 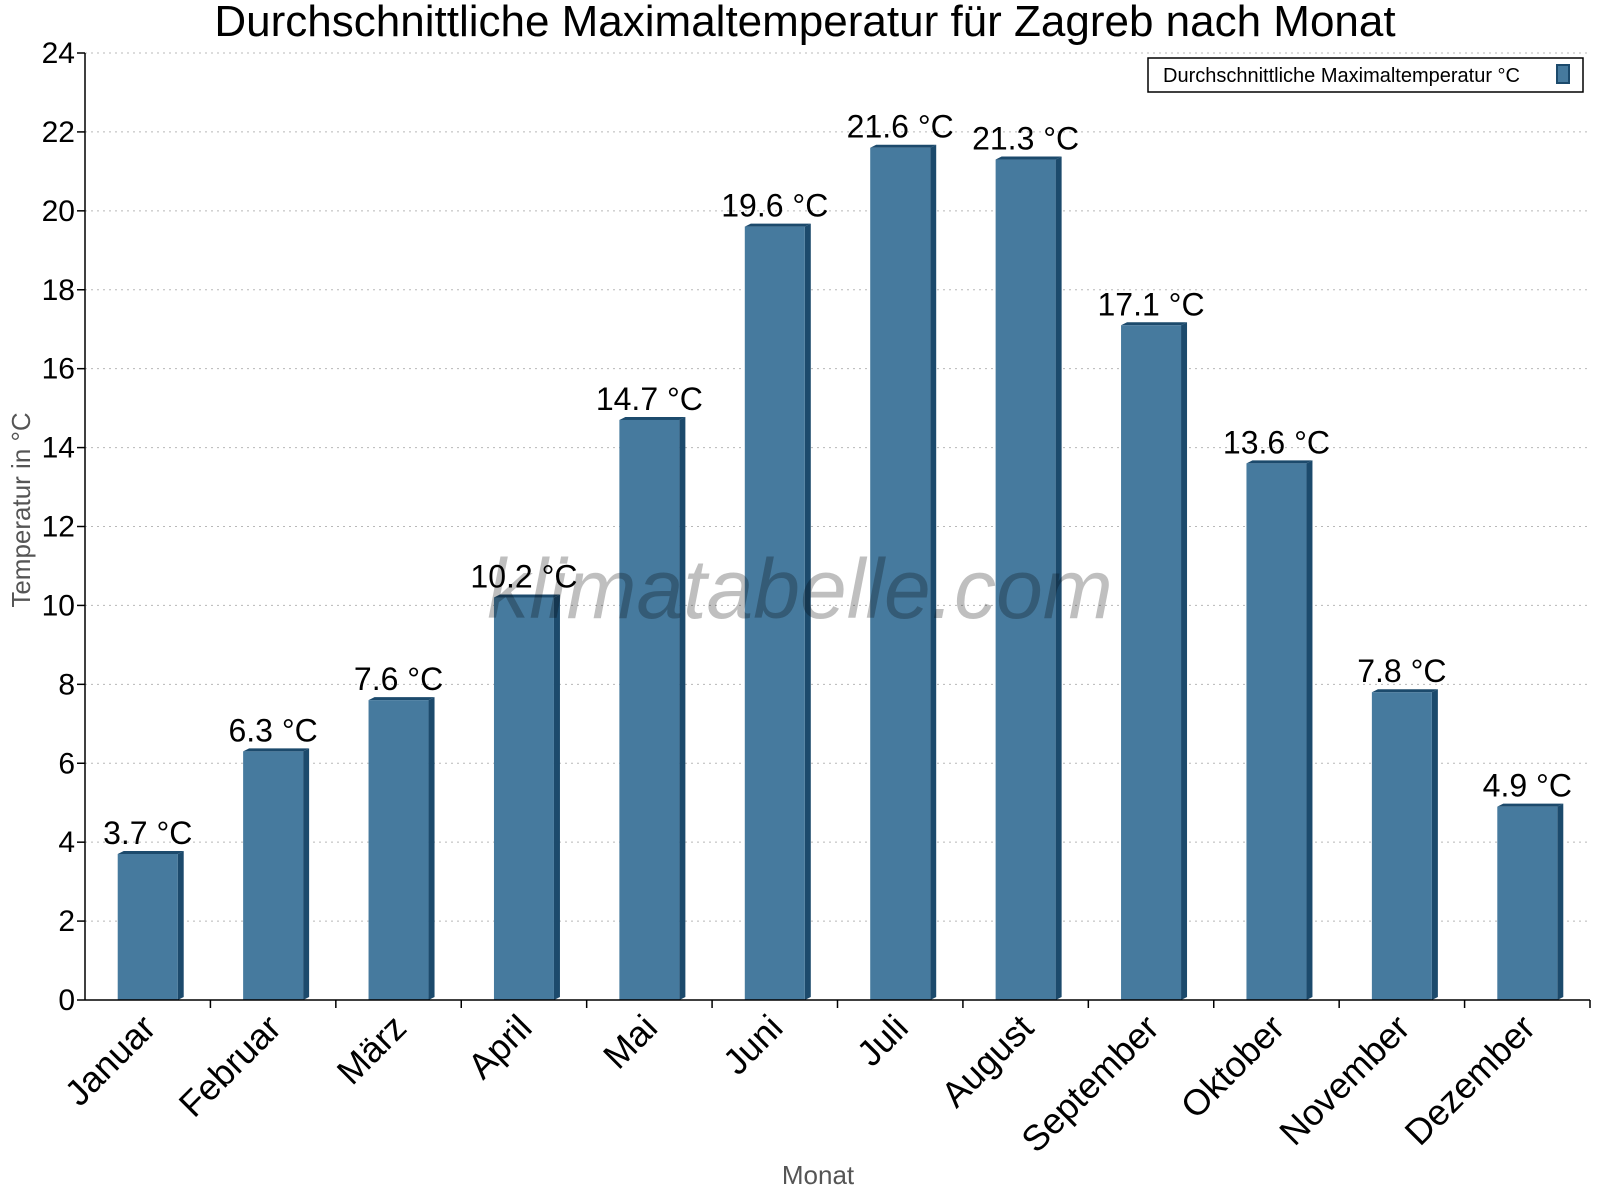 I want to click on data-label: 14.7 °C, so click(x=649, y=399).